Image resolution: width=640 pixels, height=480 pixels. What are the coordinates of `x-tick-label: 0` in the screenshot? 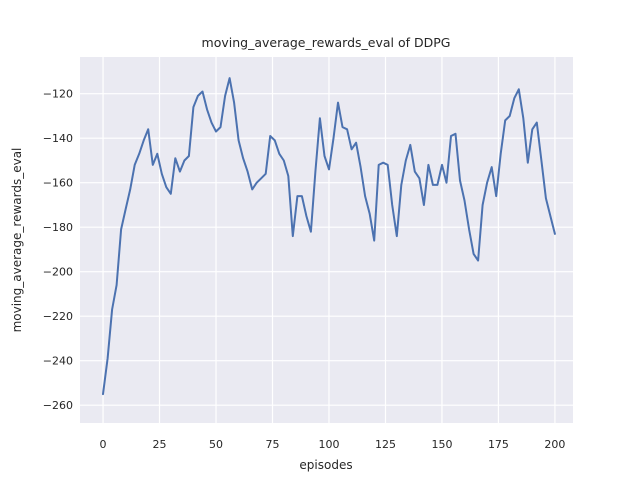 It's located at (103, 444).